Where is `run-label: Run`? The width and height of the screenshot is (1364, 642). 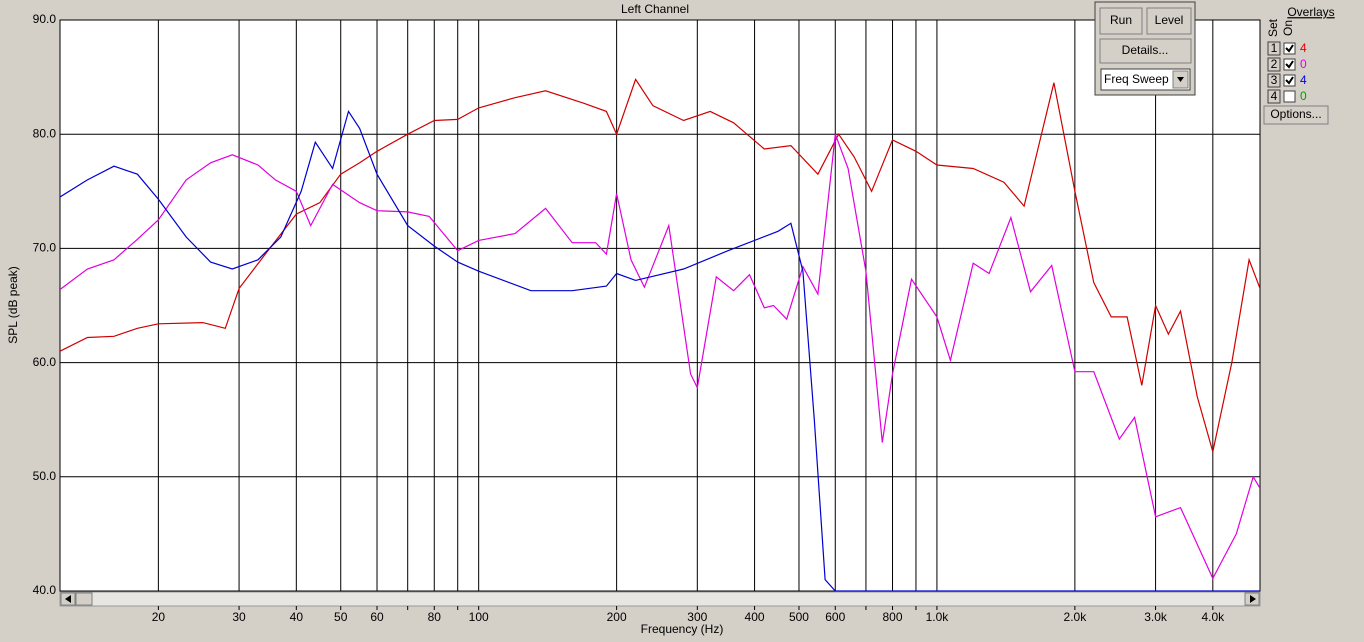 run-label: Run is located at coordinates (1121, 20).